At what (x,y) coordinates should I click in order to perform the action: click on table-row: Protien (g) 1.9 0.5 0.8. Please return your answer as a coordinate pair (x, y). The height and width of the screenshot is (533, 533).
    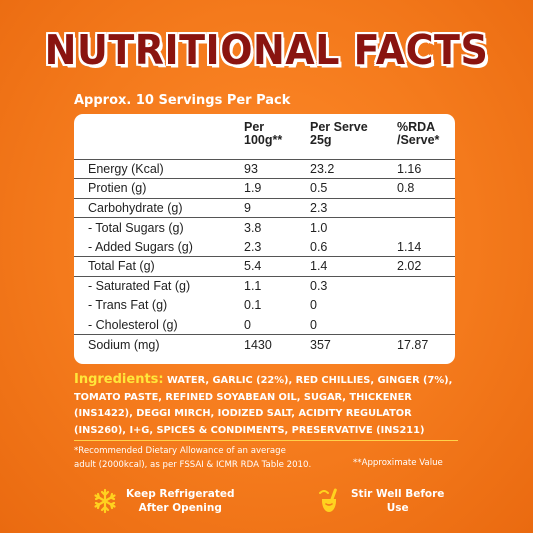
    Looking at the image, I should click on (264, 188).